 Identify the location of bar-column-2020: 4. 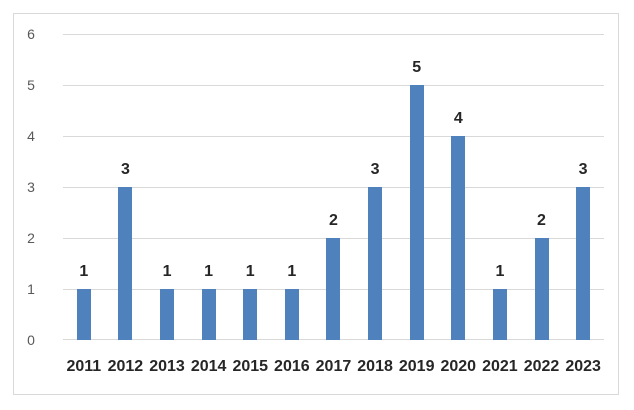
(458, 187).